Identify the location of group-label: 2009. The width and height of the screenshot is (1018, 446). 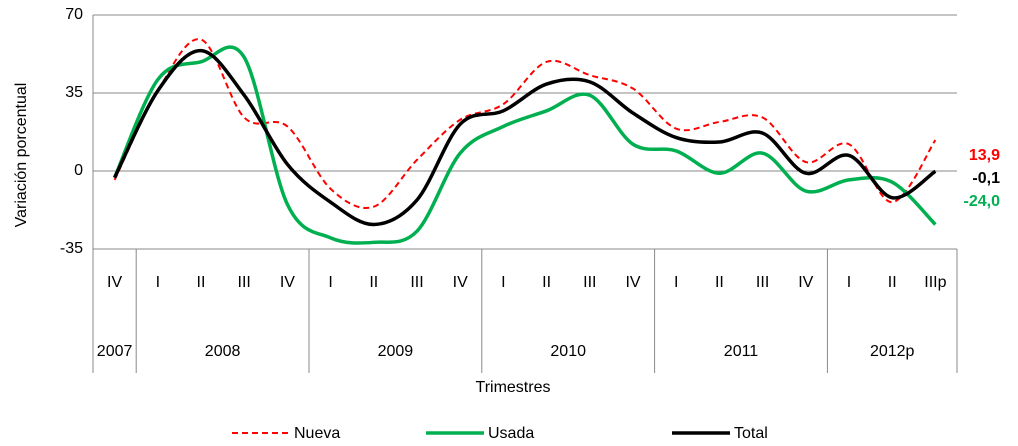
(396, 351).